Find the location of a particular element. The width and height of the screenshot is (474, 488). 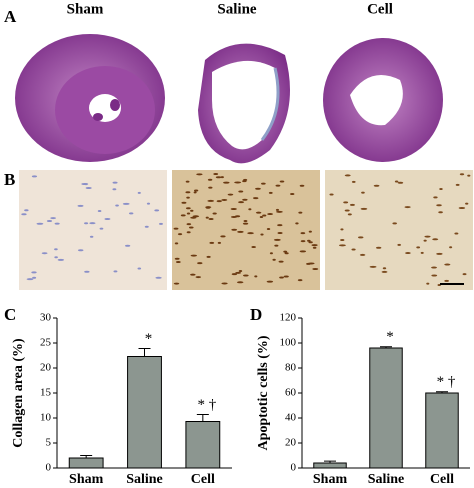

y-tick-label: 120 is located at coordinates (288, 318).